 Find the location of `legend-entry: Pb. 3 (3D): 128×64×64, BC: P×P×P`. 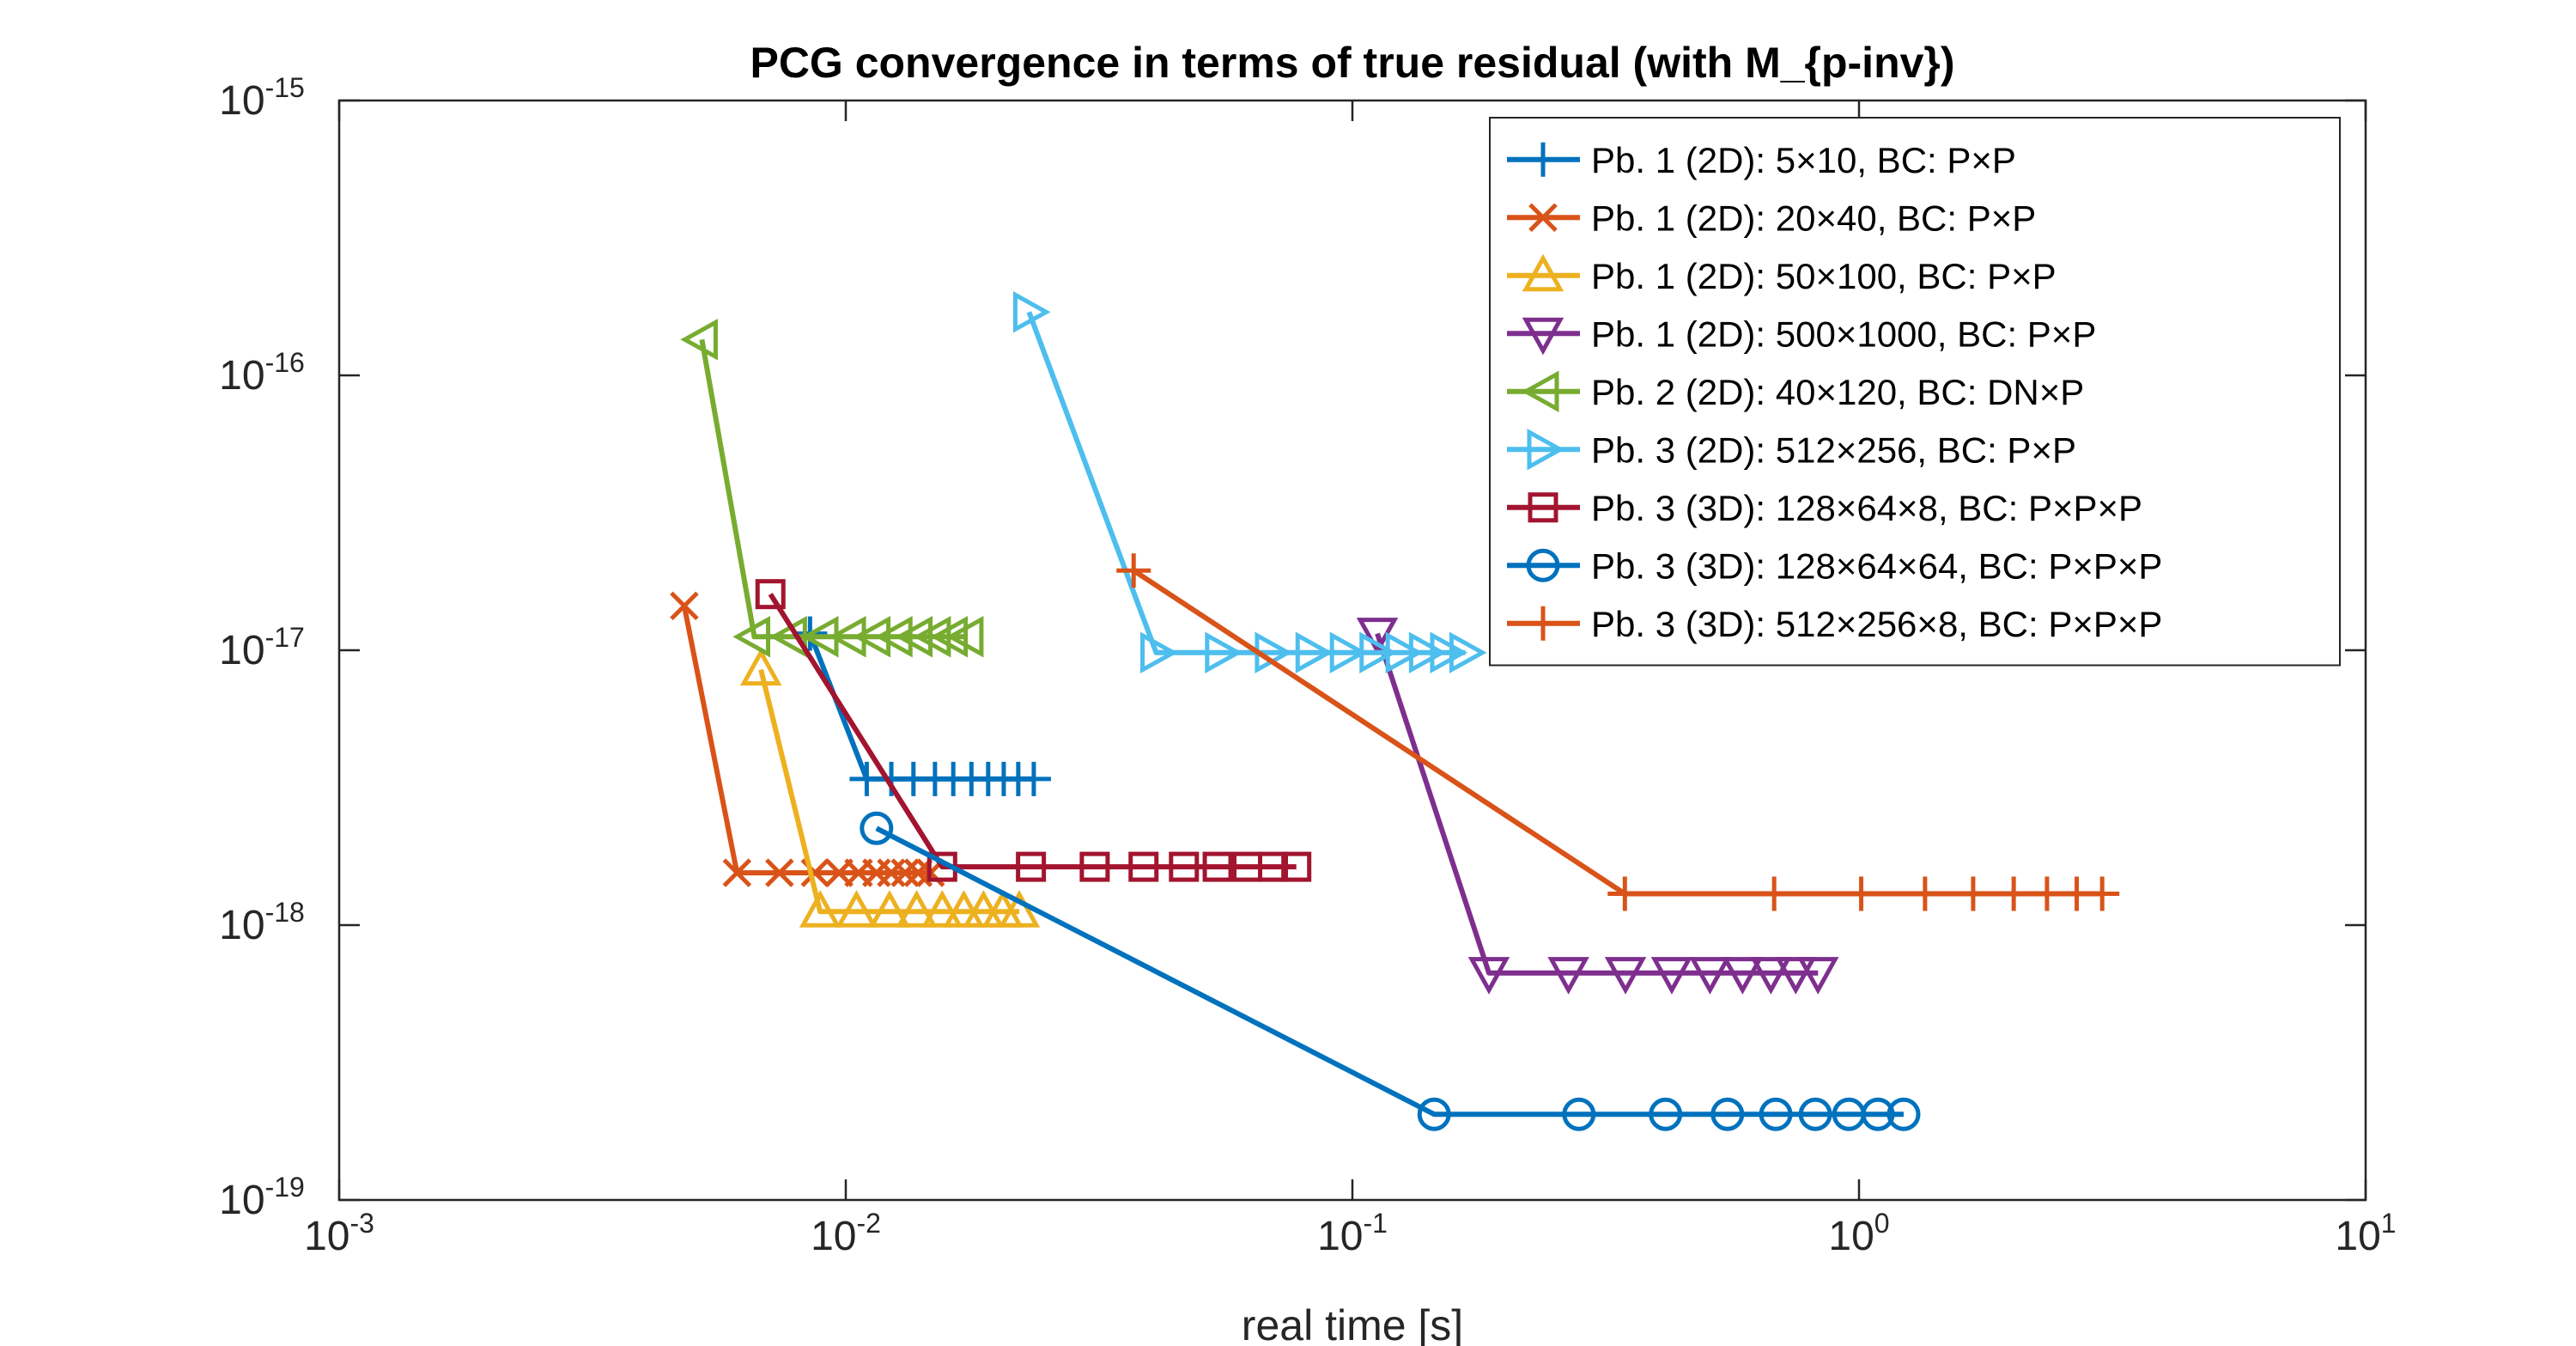

legend-entry: Pb. 3 (3D): 128×64×64, BC: P×P×P is located at coordinates (1835, 565).